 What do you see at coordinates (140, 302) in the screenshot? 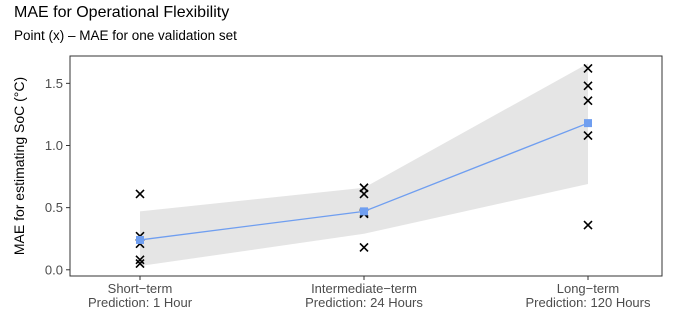
I see `x-tick-label-0-1: Prediction: 1 Hour` at bounding box center [140, 302].